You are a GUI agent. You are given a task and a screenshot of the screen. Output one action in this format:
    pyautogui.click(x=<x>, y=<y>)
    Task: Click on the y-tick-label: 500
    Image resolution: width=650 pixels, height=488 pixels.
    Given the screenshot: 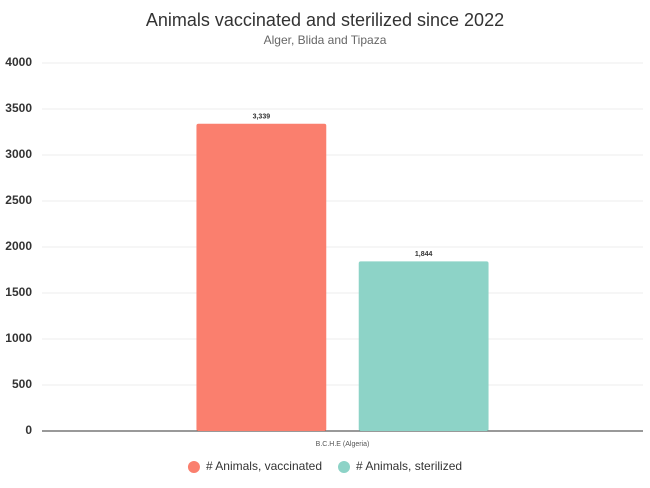 What is the action you would take?
    pyautogui.click(x=22, y=384)
    